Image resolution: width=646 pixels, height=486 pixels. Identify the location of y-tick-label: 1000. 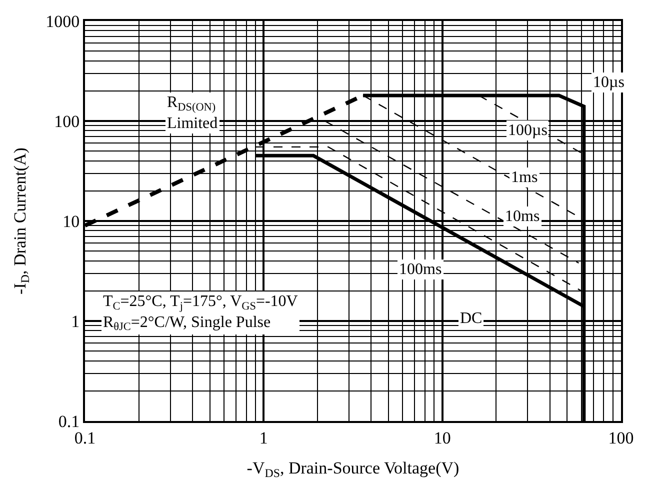
(63, 21).